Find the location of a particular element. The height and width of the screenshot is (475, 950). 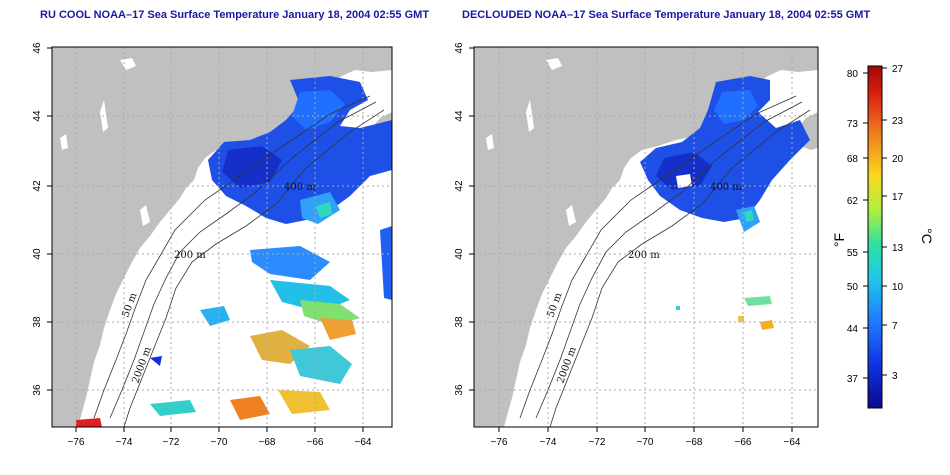

celsius-tick: 23 is located at coordinates (898, 121).